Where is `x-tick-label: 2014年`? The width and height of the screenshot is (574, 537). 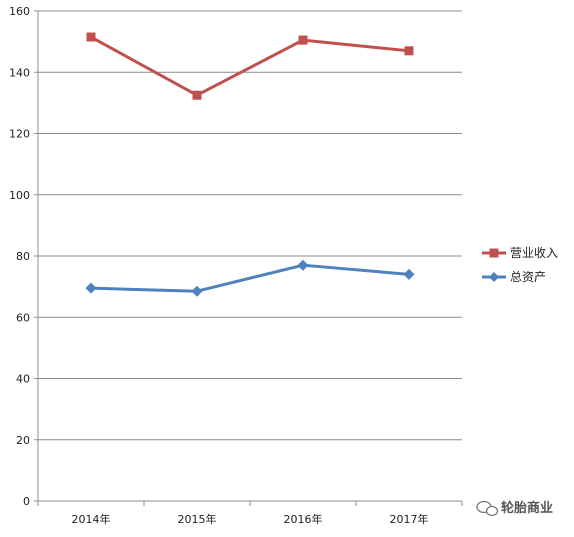 x-tick-label: 2014年 is located at coordinates (91, 519).